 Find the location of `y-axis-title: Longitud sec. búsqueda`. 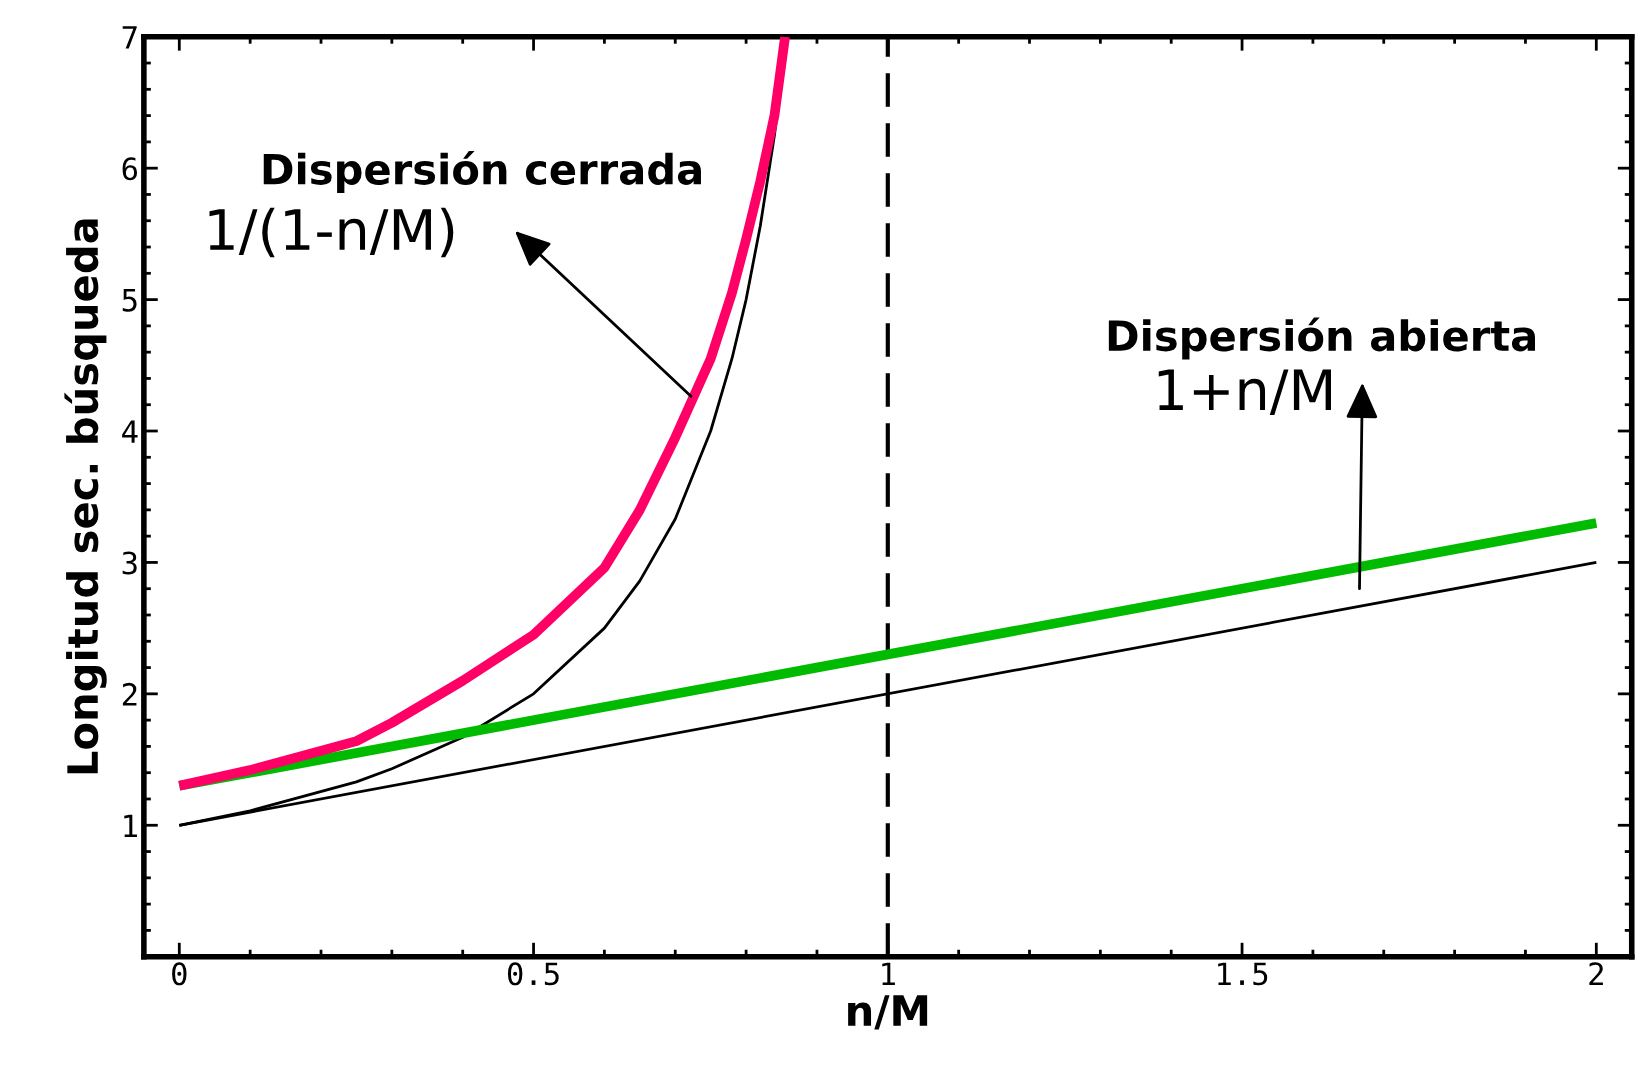

y-axis-title: Longitud sec. búsqueda is located at coordinates (85, 496).